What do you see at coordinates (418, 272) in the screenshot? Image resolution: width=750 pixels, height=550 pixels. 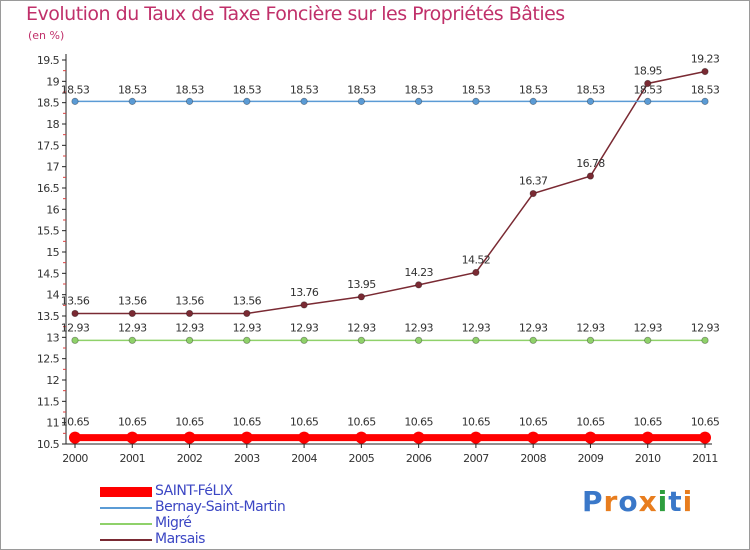 I see `data-label: 14.23` at bounding box center [418, 272].